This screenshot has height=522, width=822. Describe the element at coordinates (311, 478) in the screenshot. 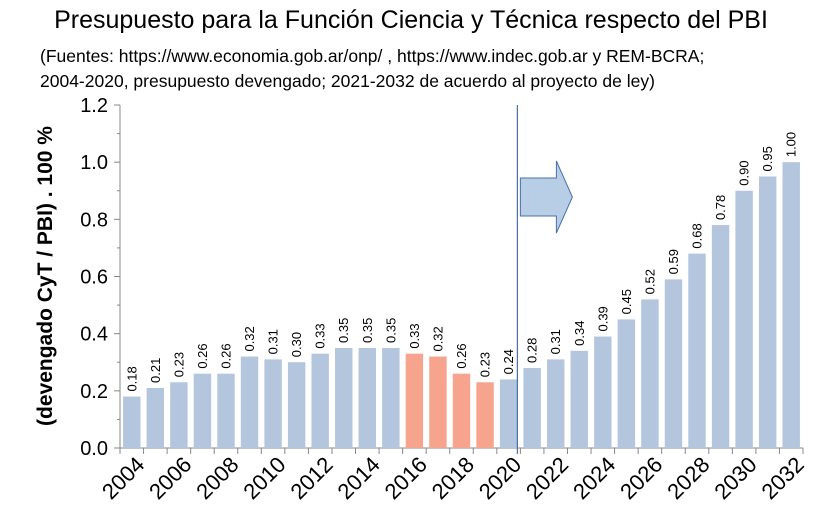

I see `x-tick-label: 2012` at that location.